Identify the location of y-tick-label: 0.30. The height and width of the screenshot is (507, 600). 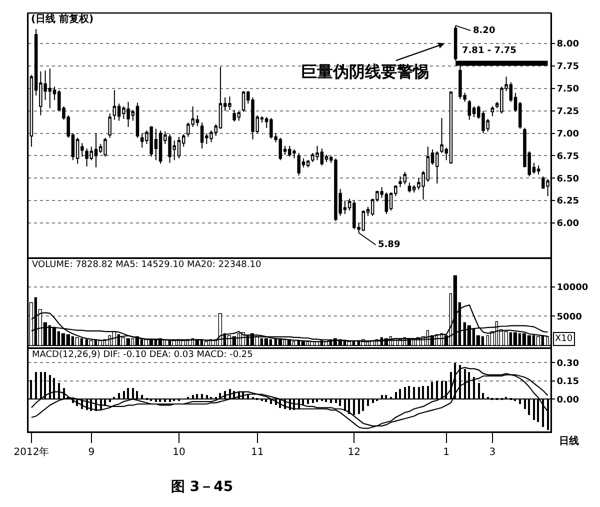
(568, 363).